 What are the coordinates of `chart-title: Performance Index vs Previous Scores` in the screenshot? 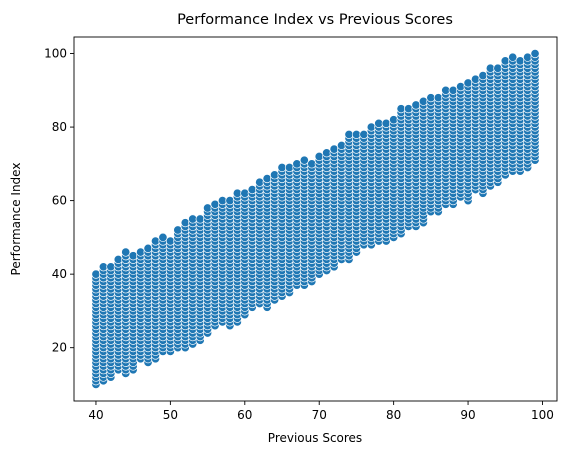 It's located at (315, 20).